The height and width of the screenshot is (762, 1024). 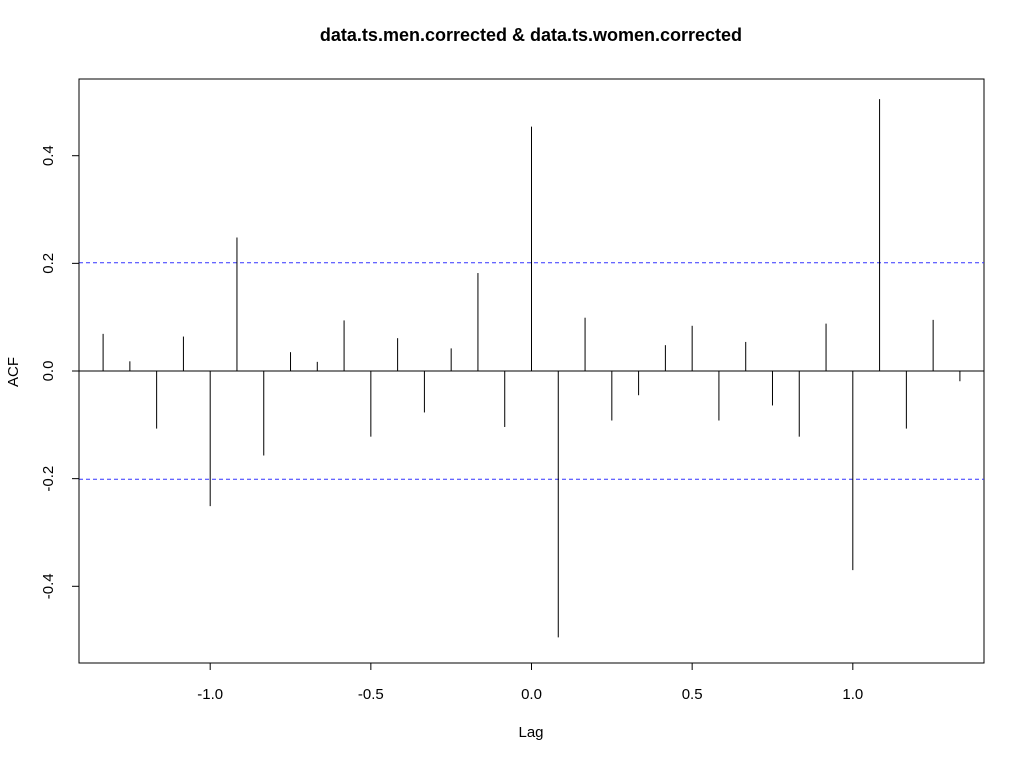 What do you see at coordinates (530, 682) in the screenshot?
I see `x-axis: -1.0 -0.5 0.0 0.5 1.0` at bounding box center [530, 682].